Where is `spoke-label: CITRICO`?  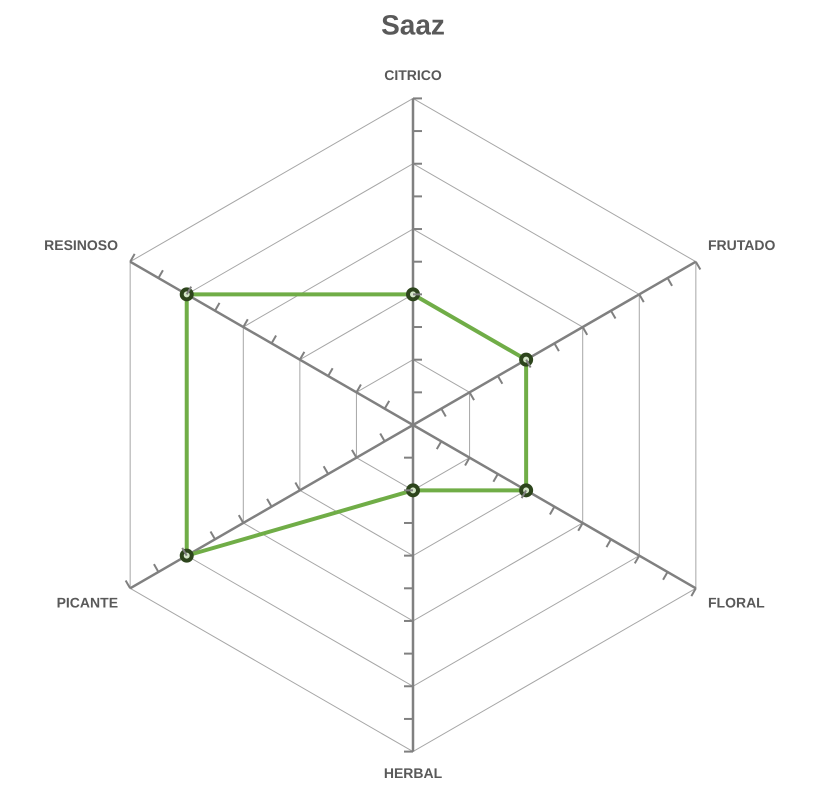 spoke-label: CITRICO is located at coordinates (413, 74).